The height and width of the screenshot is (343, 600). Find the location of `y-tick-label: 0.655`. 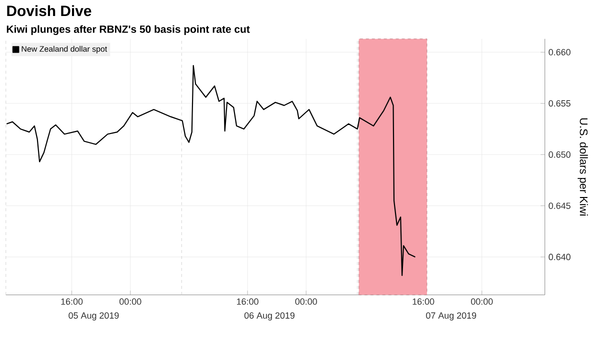

y-tick-label: 0.655 is located at coordinates (559, 103).